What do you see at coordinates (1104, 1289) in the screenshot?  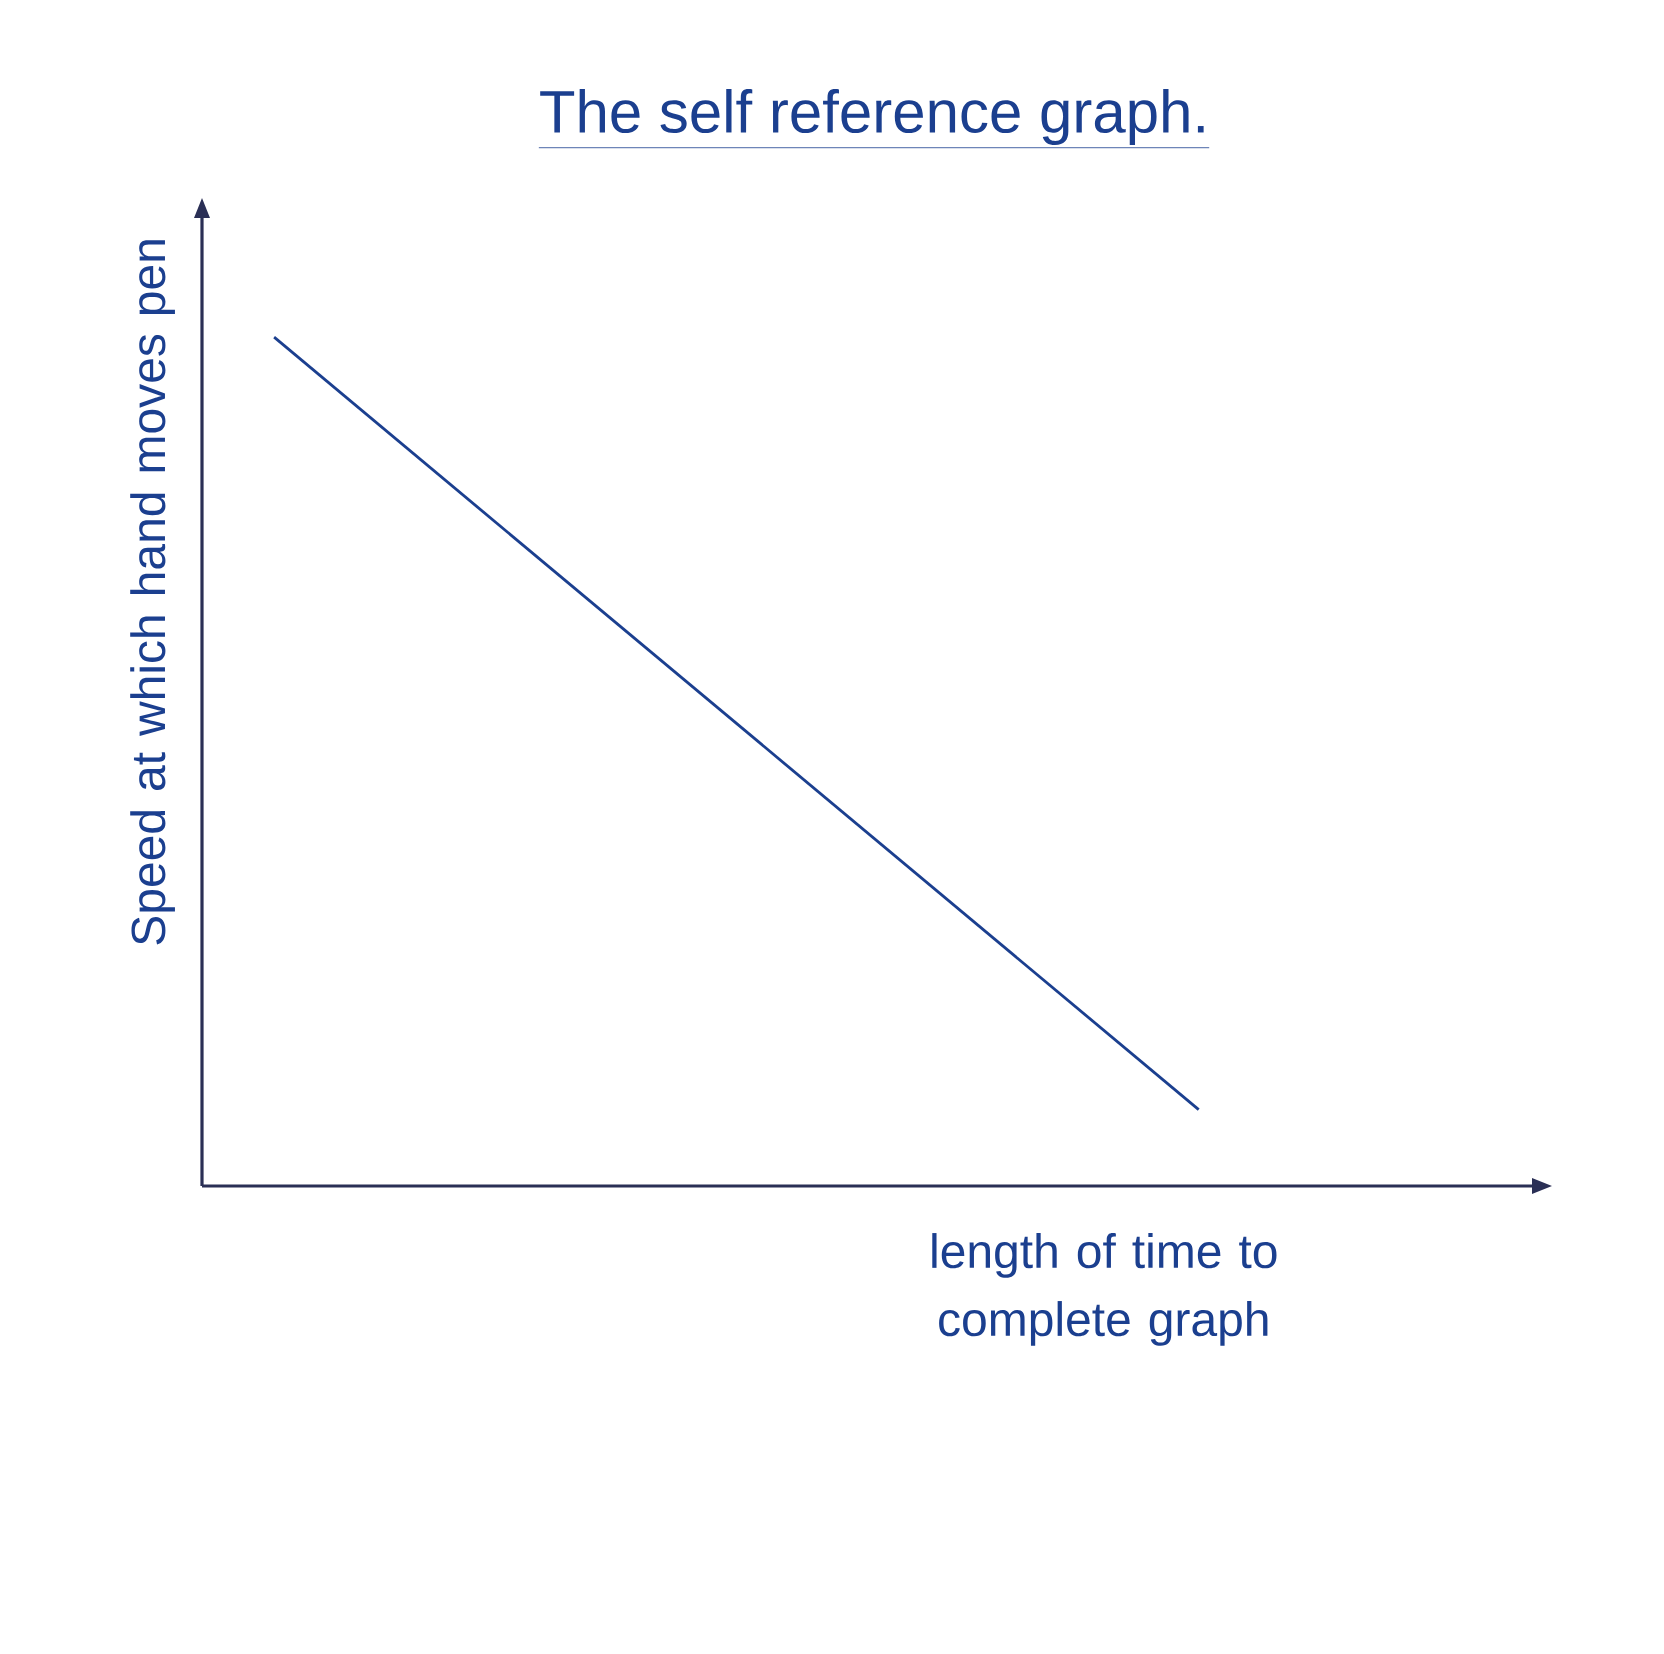 I see `x-axis-title: length of time to complete graph` at bounding box center [1104, 1289].